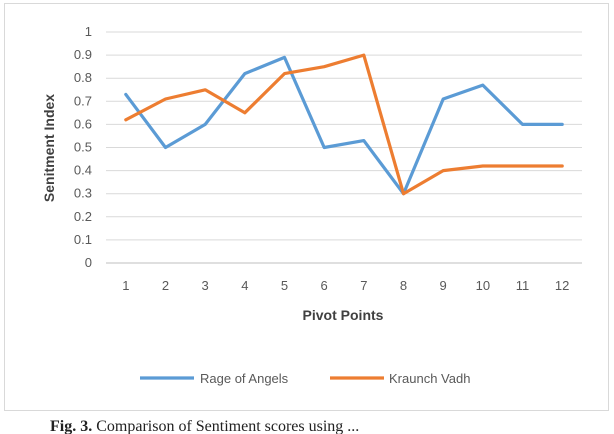 This screenshot has width=614, height=434. I want to click on x-tick-label: 5, so click(284, 285).